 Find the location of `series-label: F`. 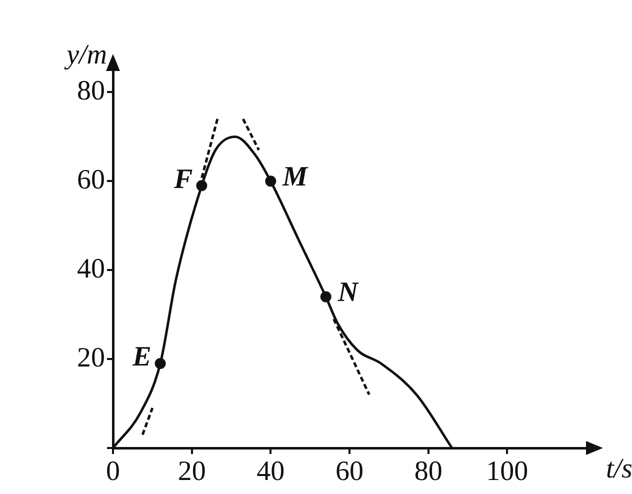

series-label: F is located at coordinates (183, 179).